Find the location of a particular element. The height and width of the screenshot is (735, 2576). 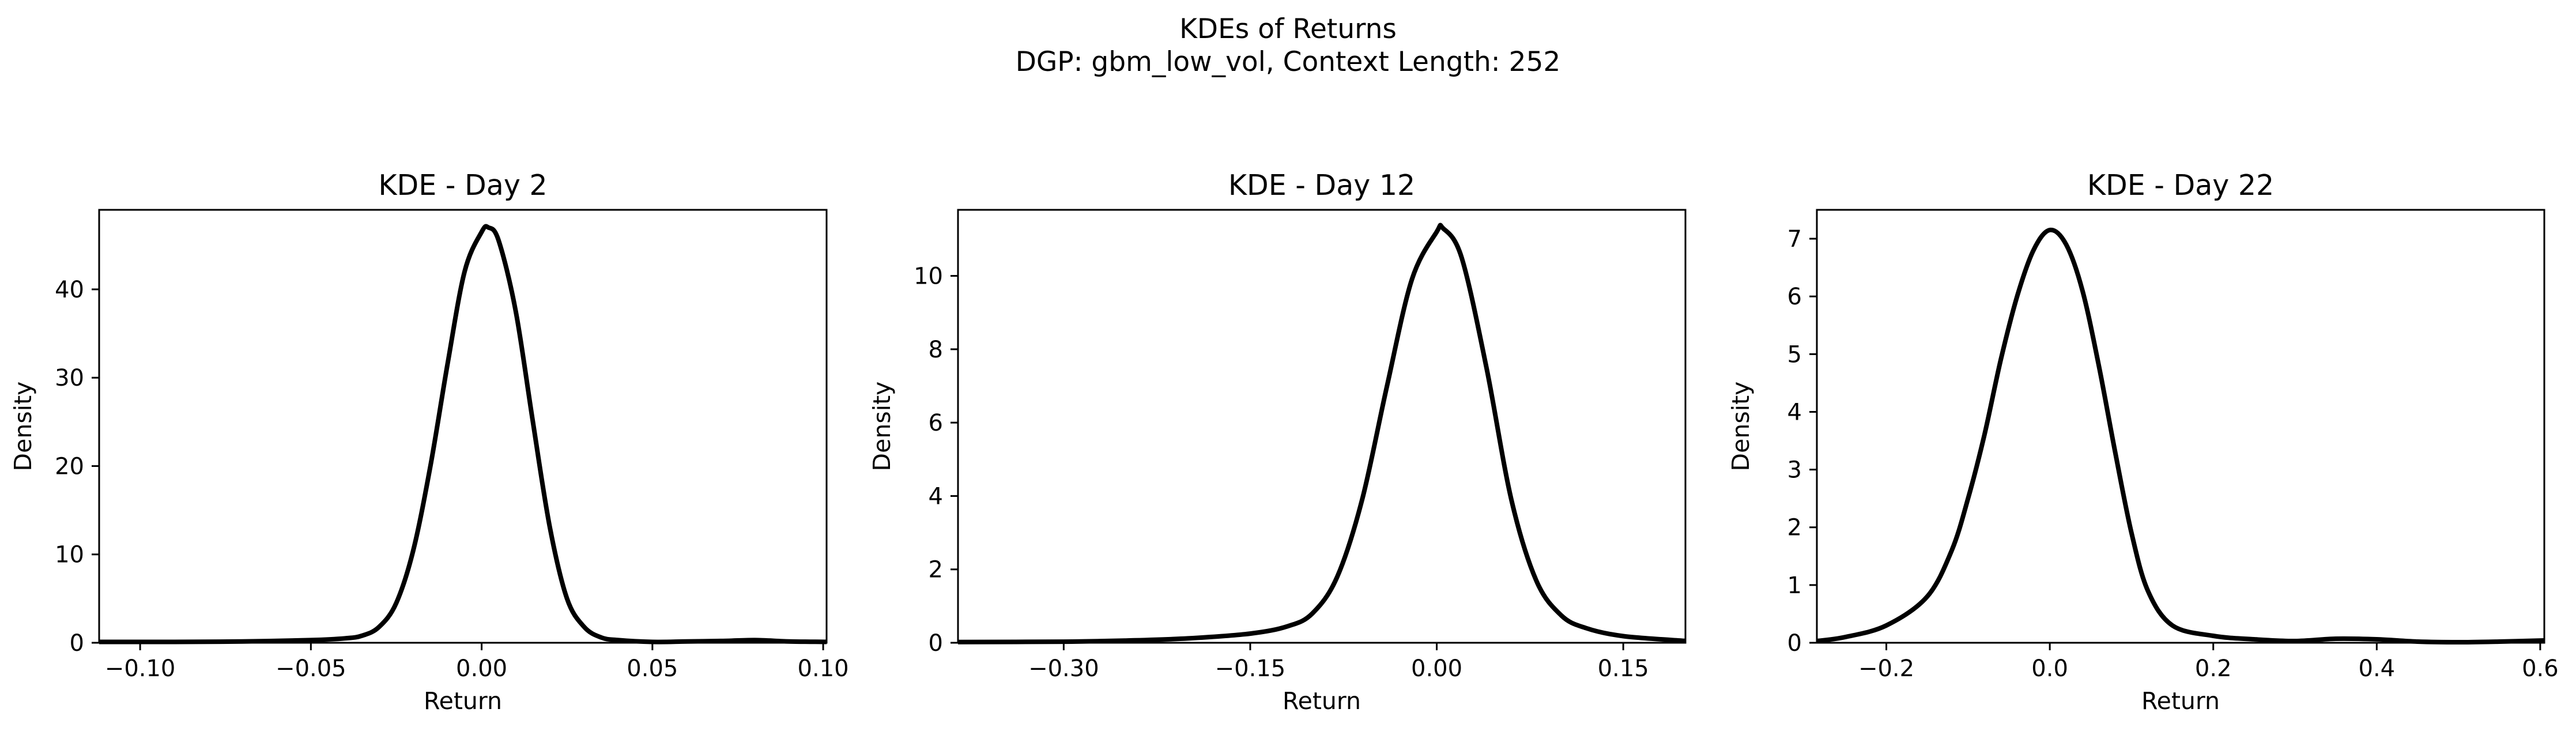

x-tick-label: −0.2 is located at coordinates (1886, 668).